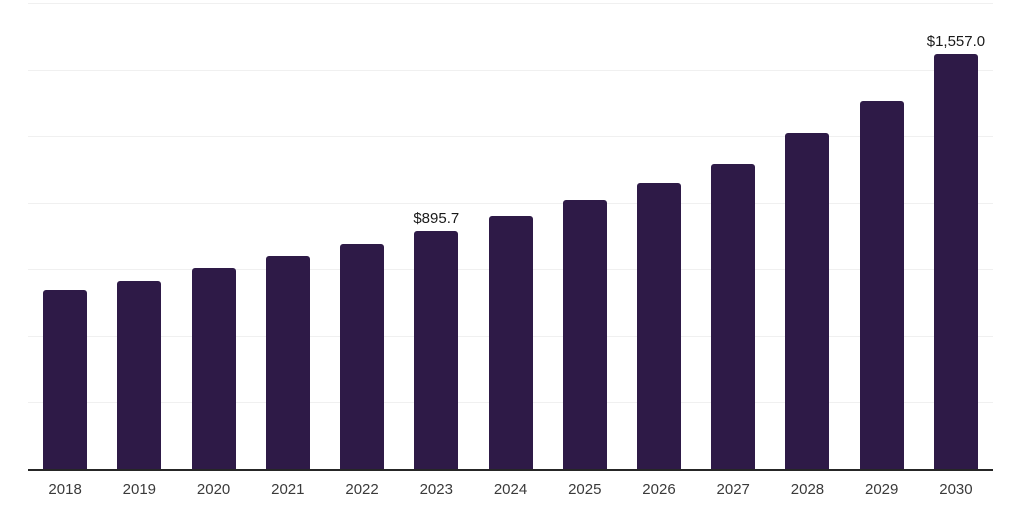 The image size is (1024, 512). I want to click on x-tick-label-2018: 2018, so click(65, 489).